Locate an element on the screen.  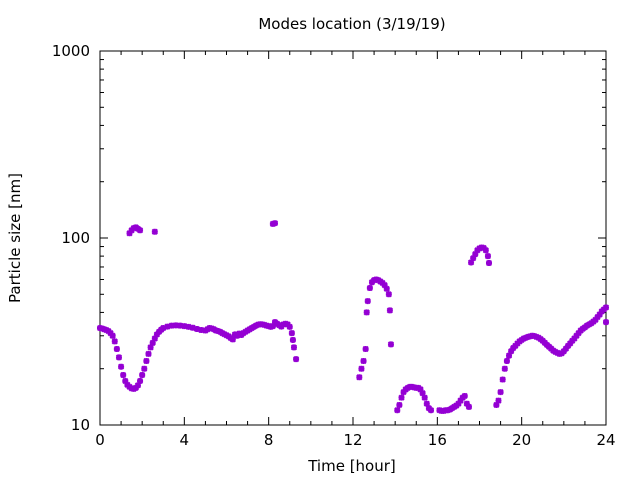
x-tick-label: 8 is located at coordinates (269, 440).